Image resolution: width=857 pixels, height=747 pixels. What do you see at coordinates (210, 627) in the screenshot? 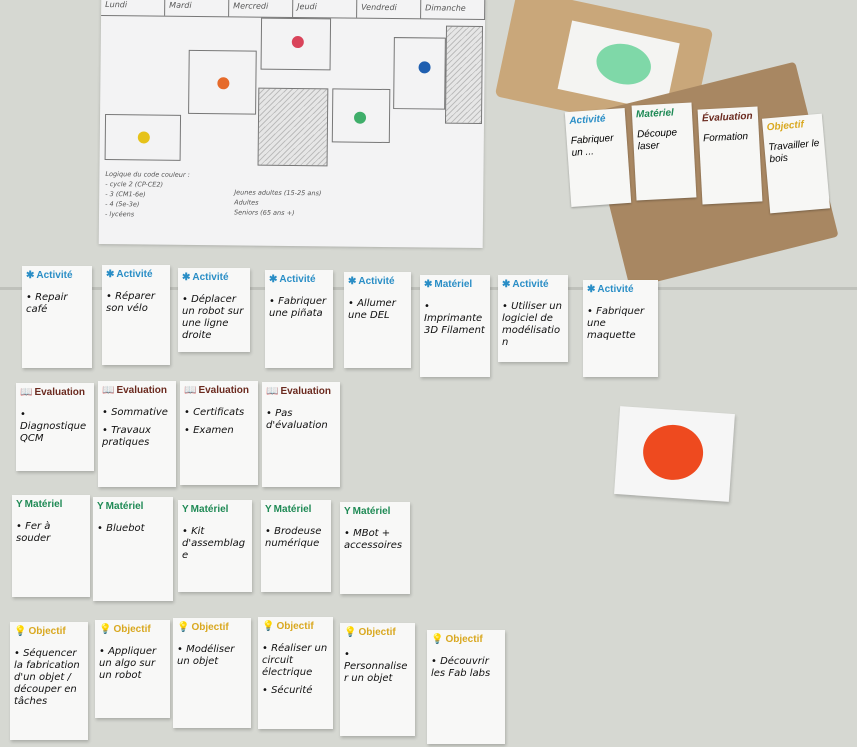
I see `card-title: Objectif` at bounding box center [210, 627].